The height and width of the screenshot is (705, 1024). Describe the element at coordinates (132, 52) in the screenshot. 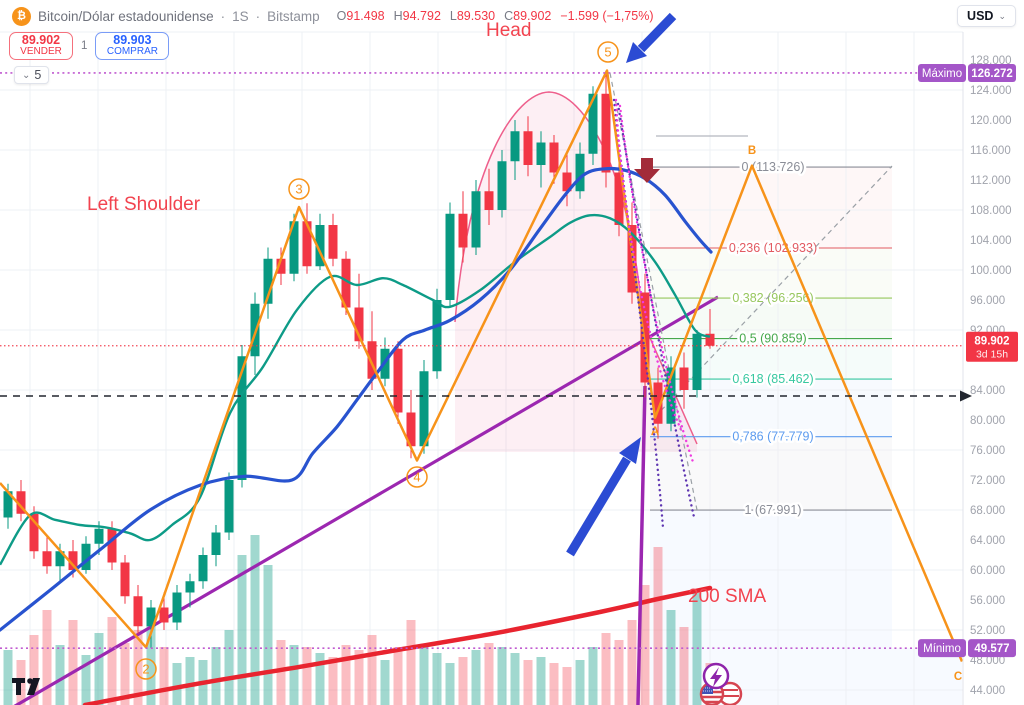

I see `buy-label: COMPRAR` at that location.